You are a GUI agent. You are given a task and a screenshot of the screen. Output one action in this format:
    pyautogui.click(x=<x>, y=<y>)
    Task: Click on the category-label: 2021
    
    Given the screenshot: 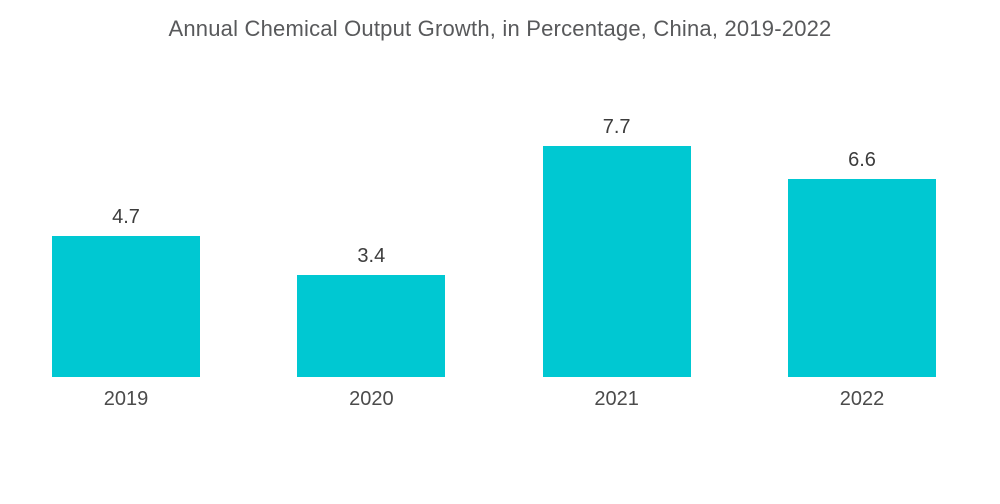 What is the action you would take?
    pyautogui.click(x=616, y=399)
    